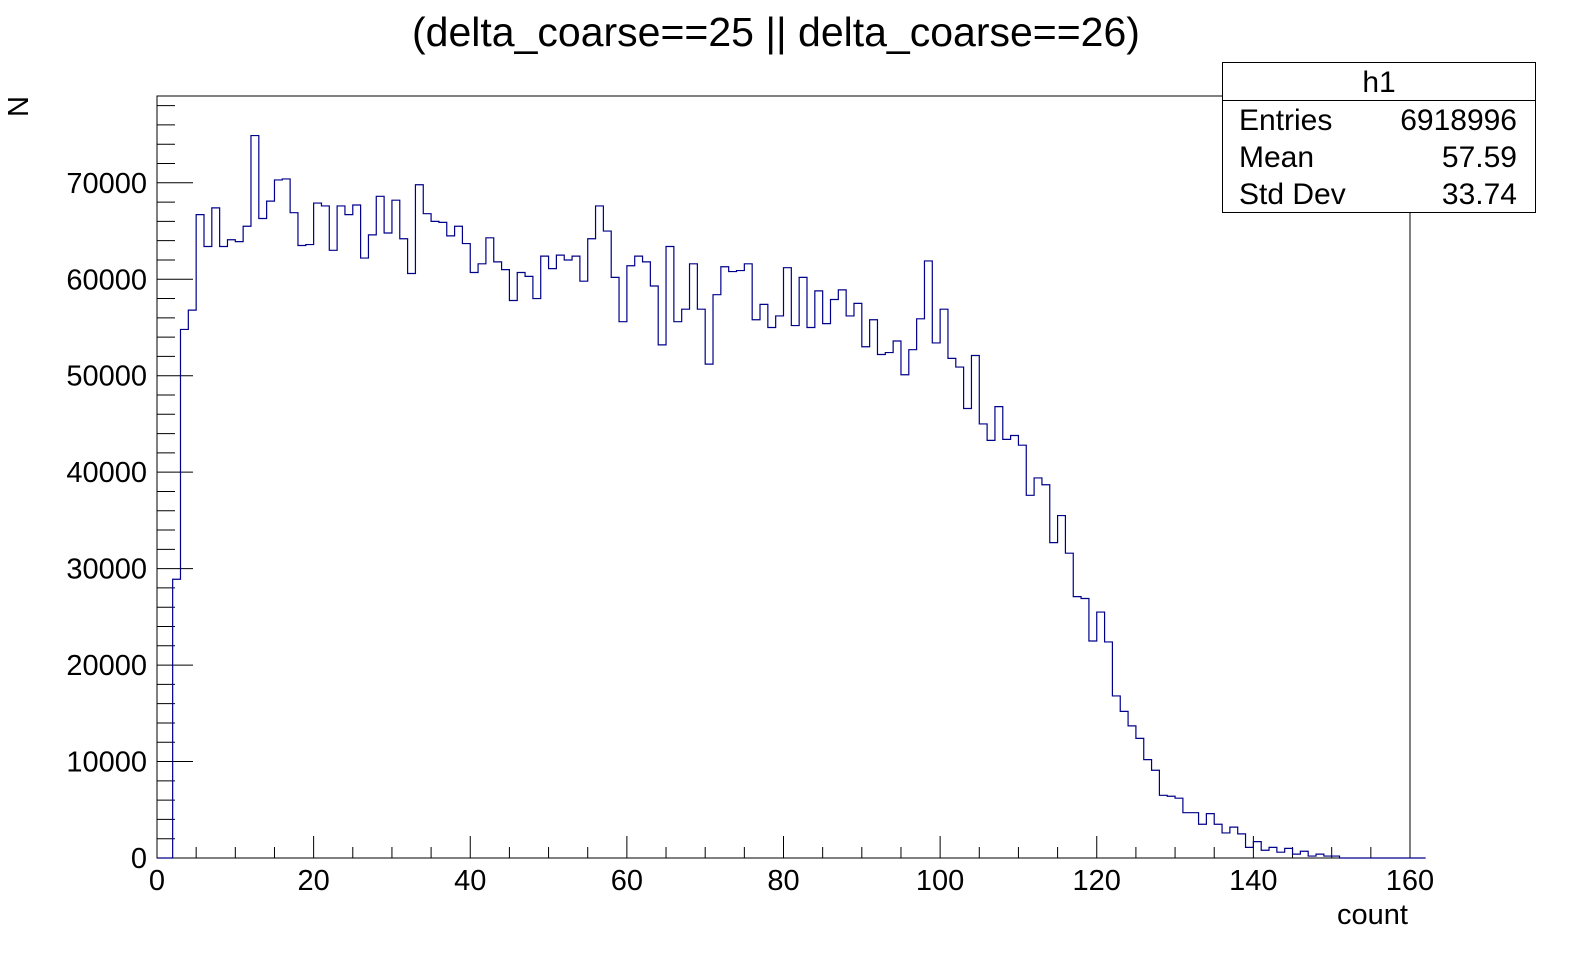 Image resolution: width=1596 pixels, height=972 pixels. What do you see at coordinates (139, 859) in the screenshot?
I see `y-tick-label: 0` at bounding box center [139, 859].